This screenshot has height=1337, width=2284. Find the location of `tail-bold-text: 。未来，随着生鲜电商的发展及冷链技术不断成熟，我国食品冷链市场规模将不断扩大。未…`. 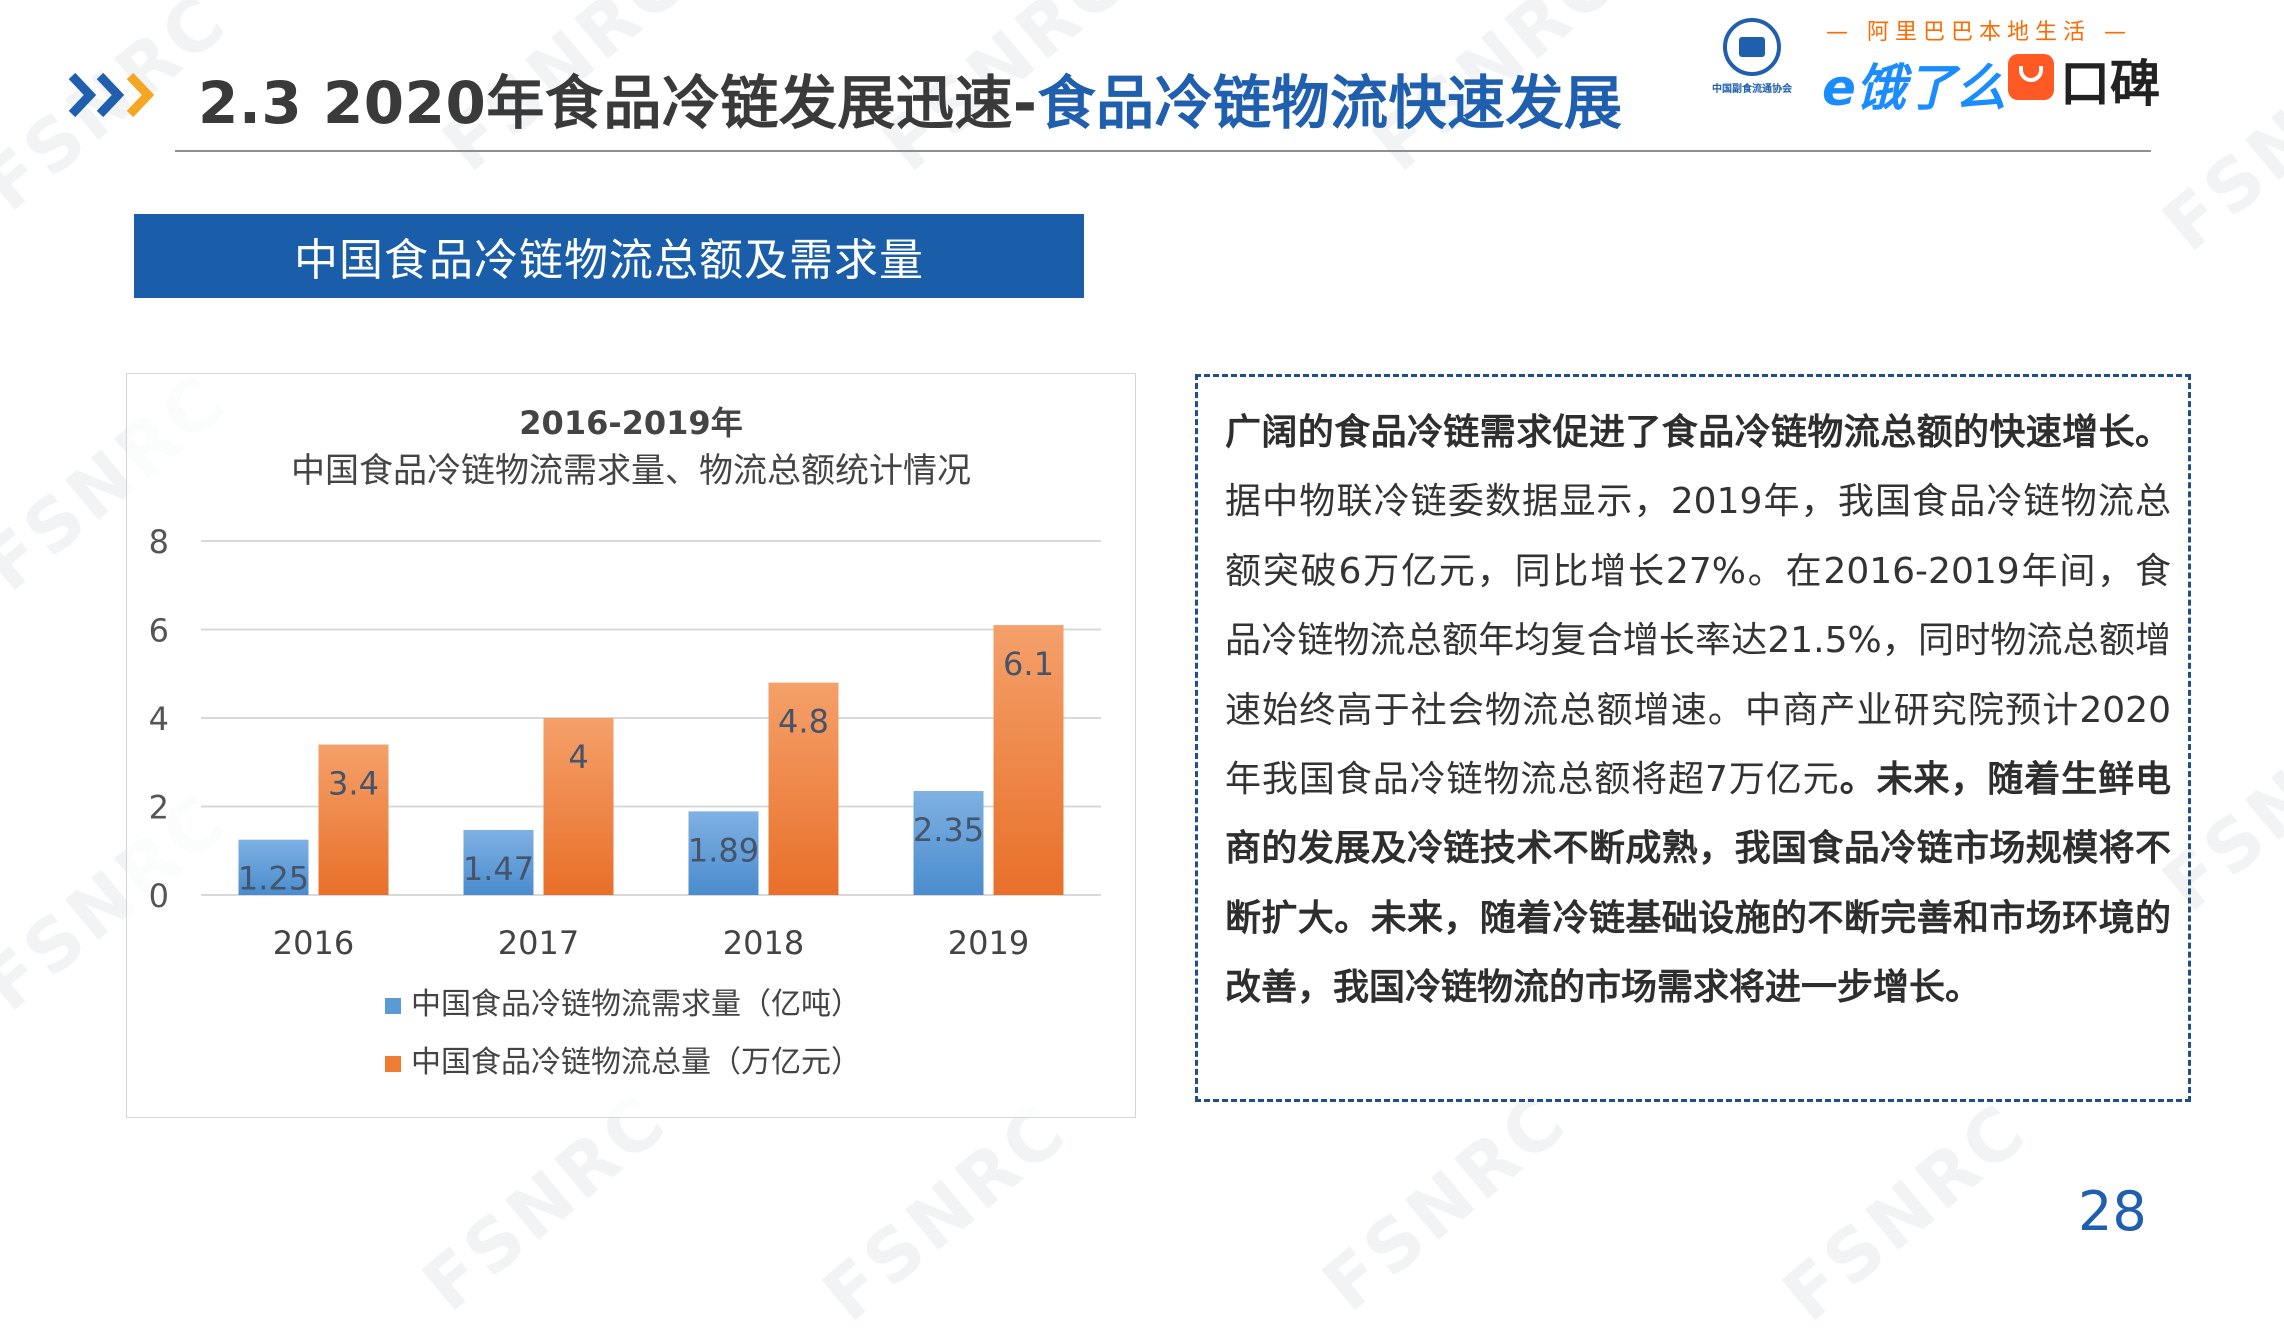

tail-bold-text: 。未来，随着生鲜电商的发展及冷链技术不断成熟，我国食品冷链市场规模将不断扩大。未… is located at coordinates (1698, 884).